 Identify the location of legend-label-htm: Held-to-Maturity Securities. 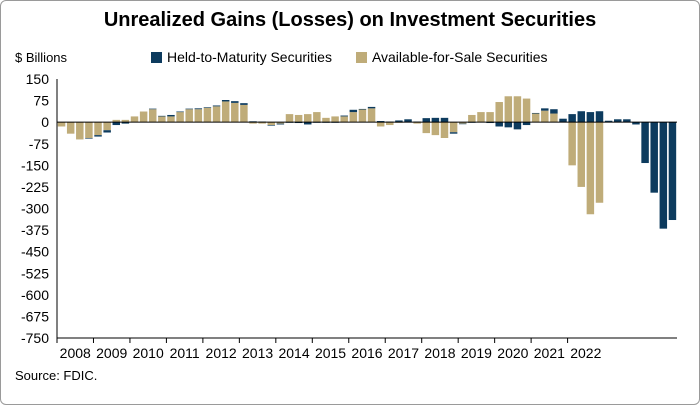
(249, 57).